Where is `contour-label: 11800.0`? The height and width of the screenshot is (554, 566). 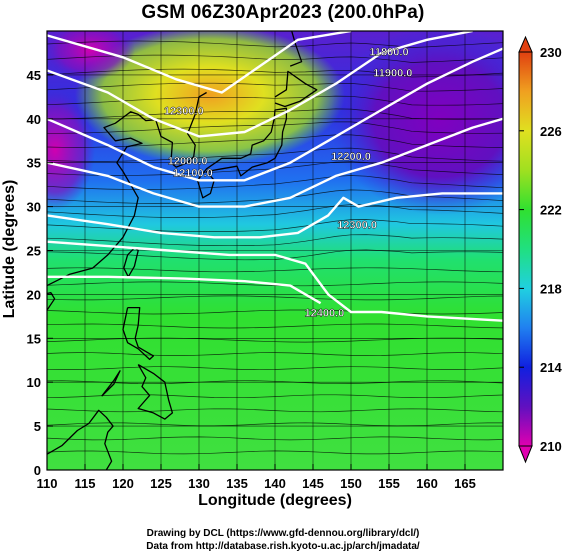
contour-label: 11800.0 is located at coordinates (388, 53).